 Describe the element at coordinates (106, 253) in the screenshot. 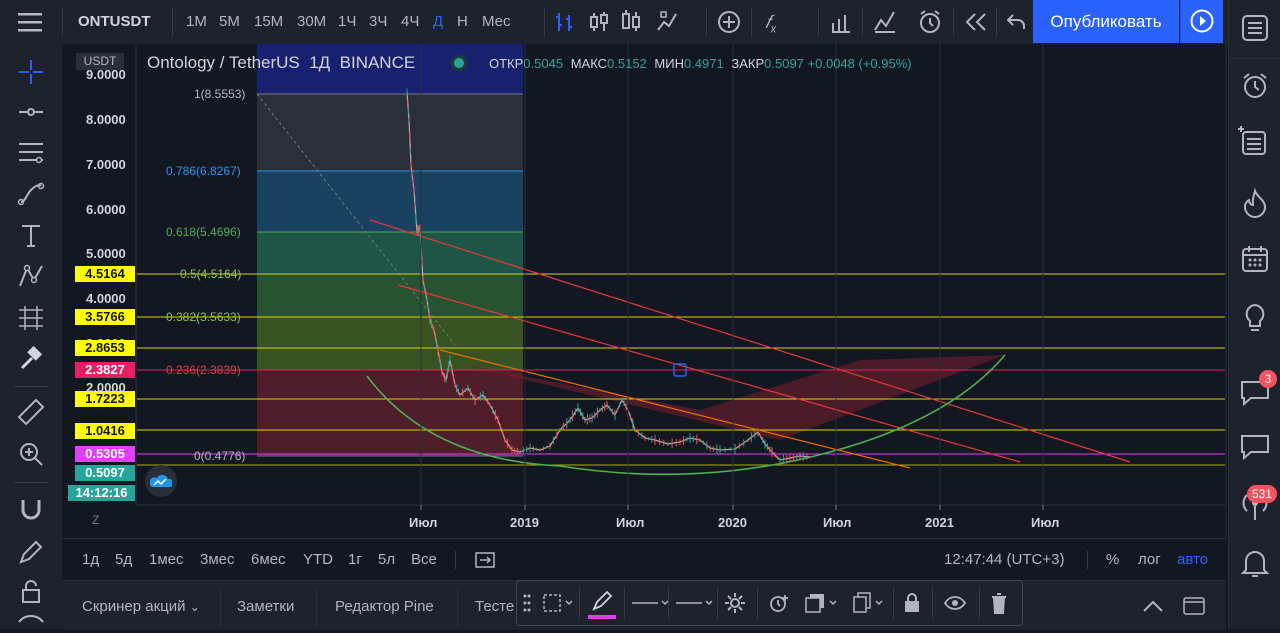

I see `price-tick: 5.0000` at that location.